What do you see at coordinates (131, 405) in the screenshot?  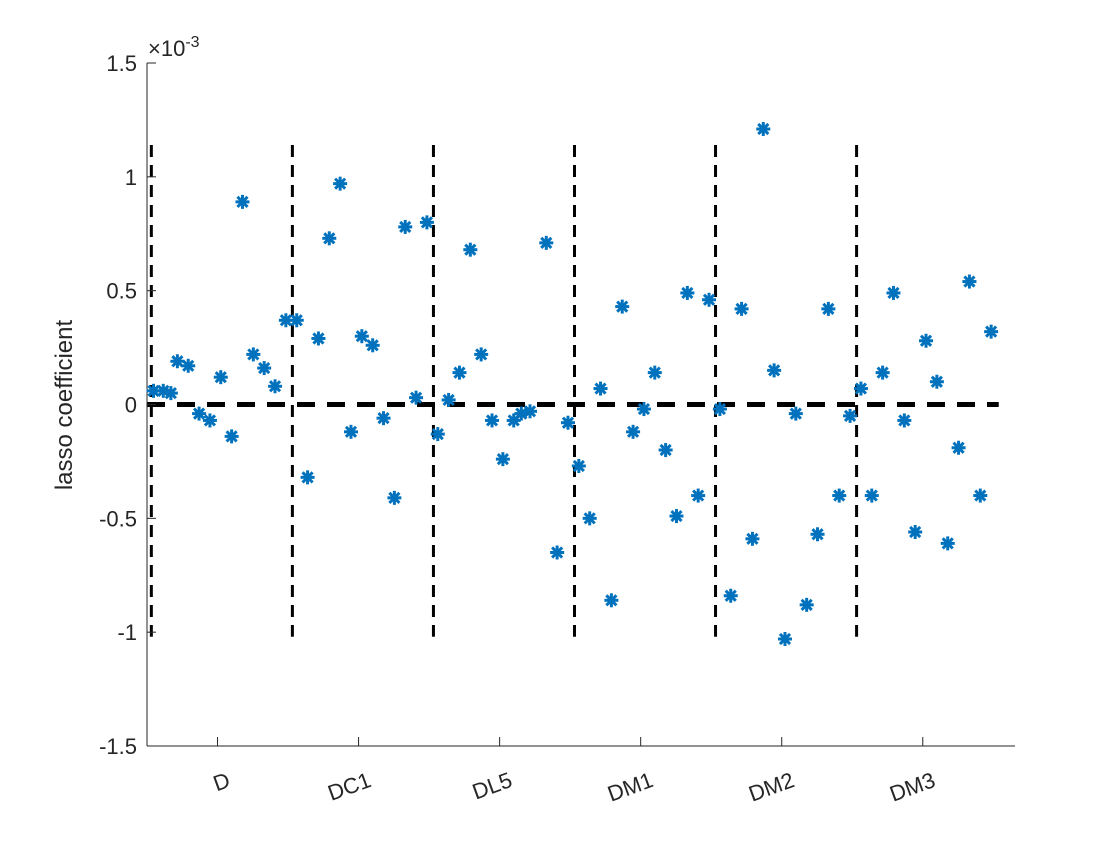 I see `y-tick-label: 0` at bounding box center [131, 405].